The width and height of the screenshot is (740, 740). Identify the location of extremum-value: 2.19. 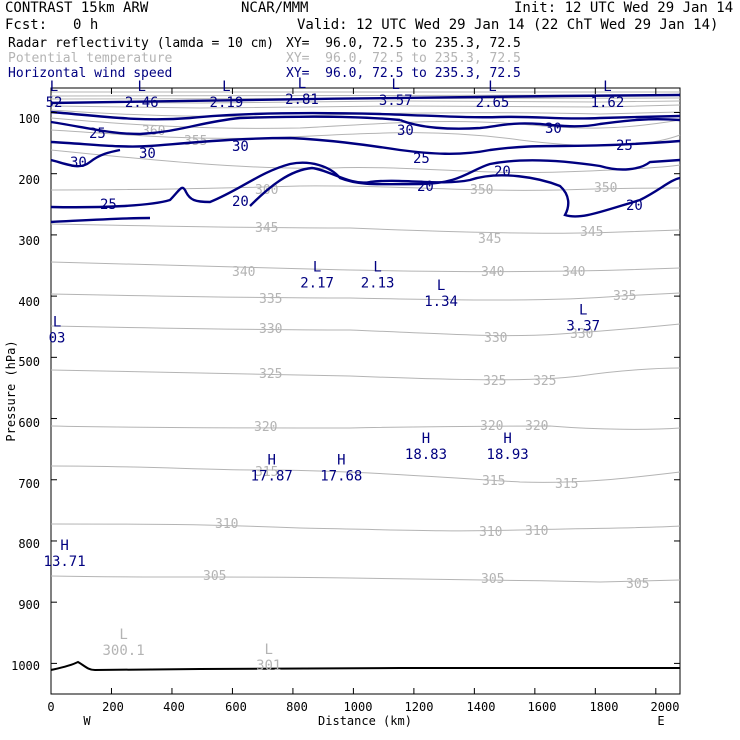
(227, 103).